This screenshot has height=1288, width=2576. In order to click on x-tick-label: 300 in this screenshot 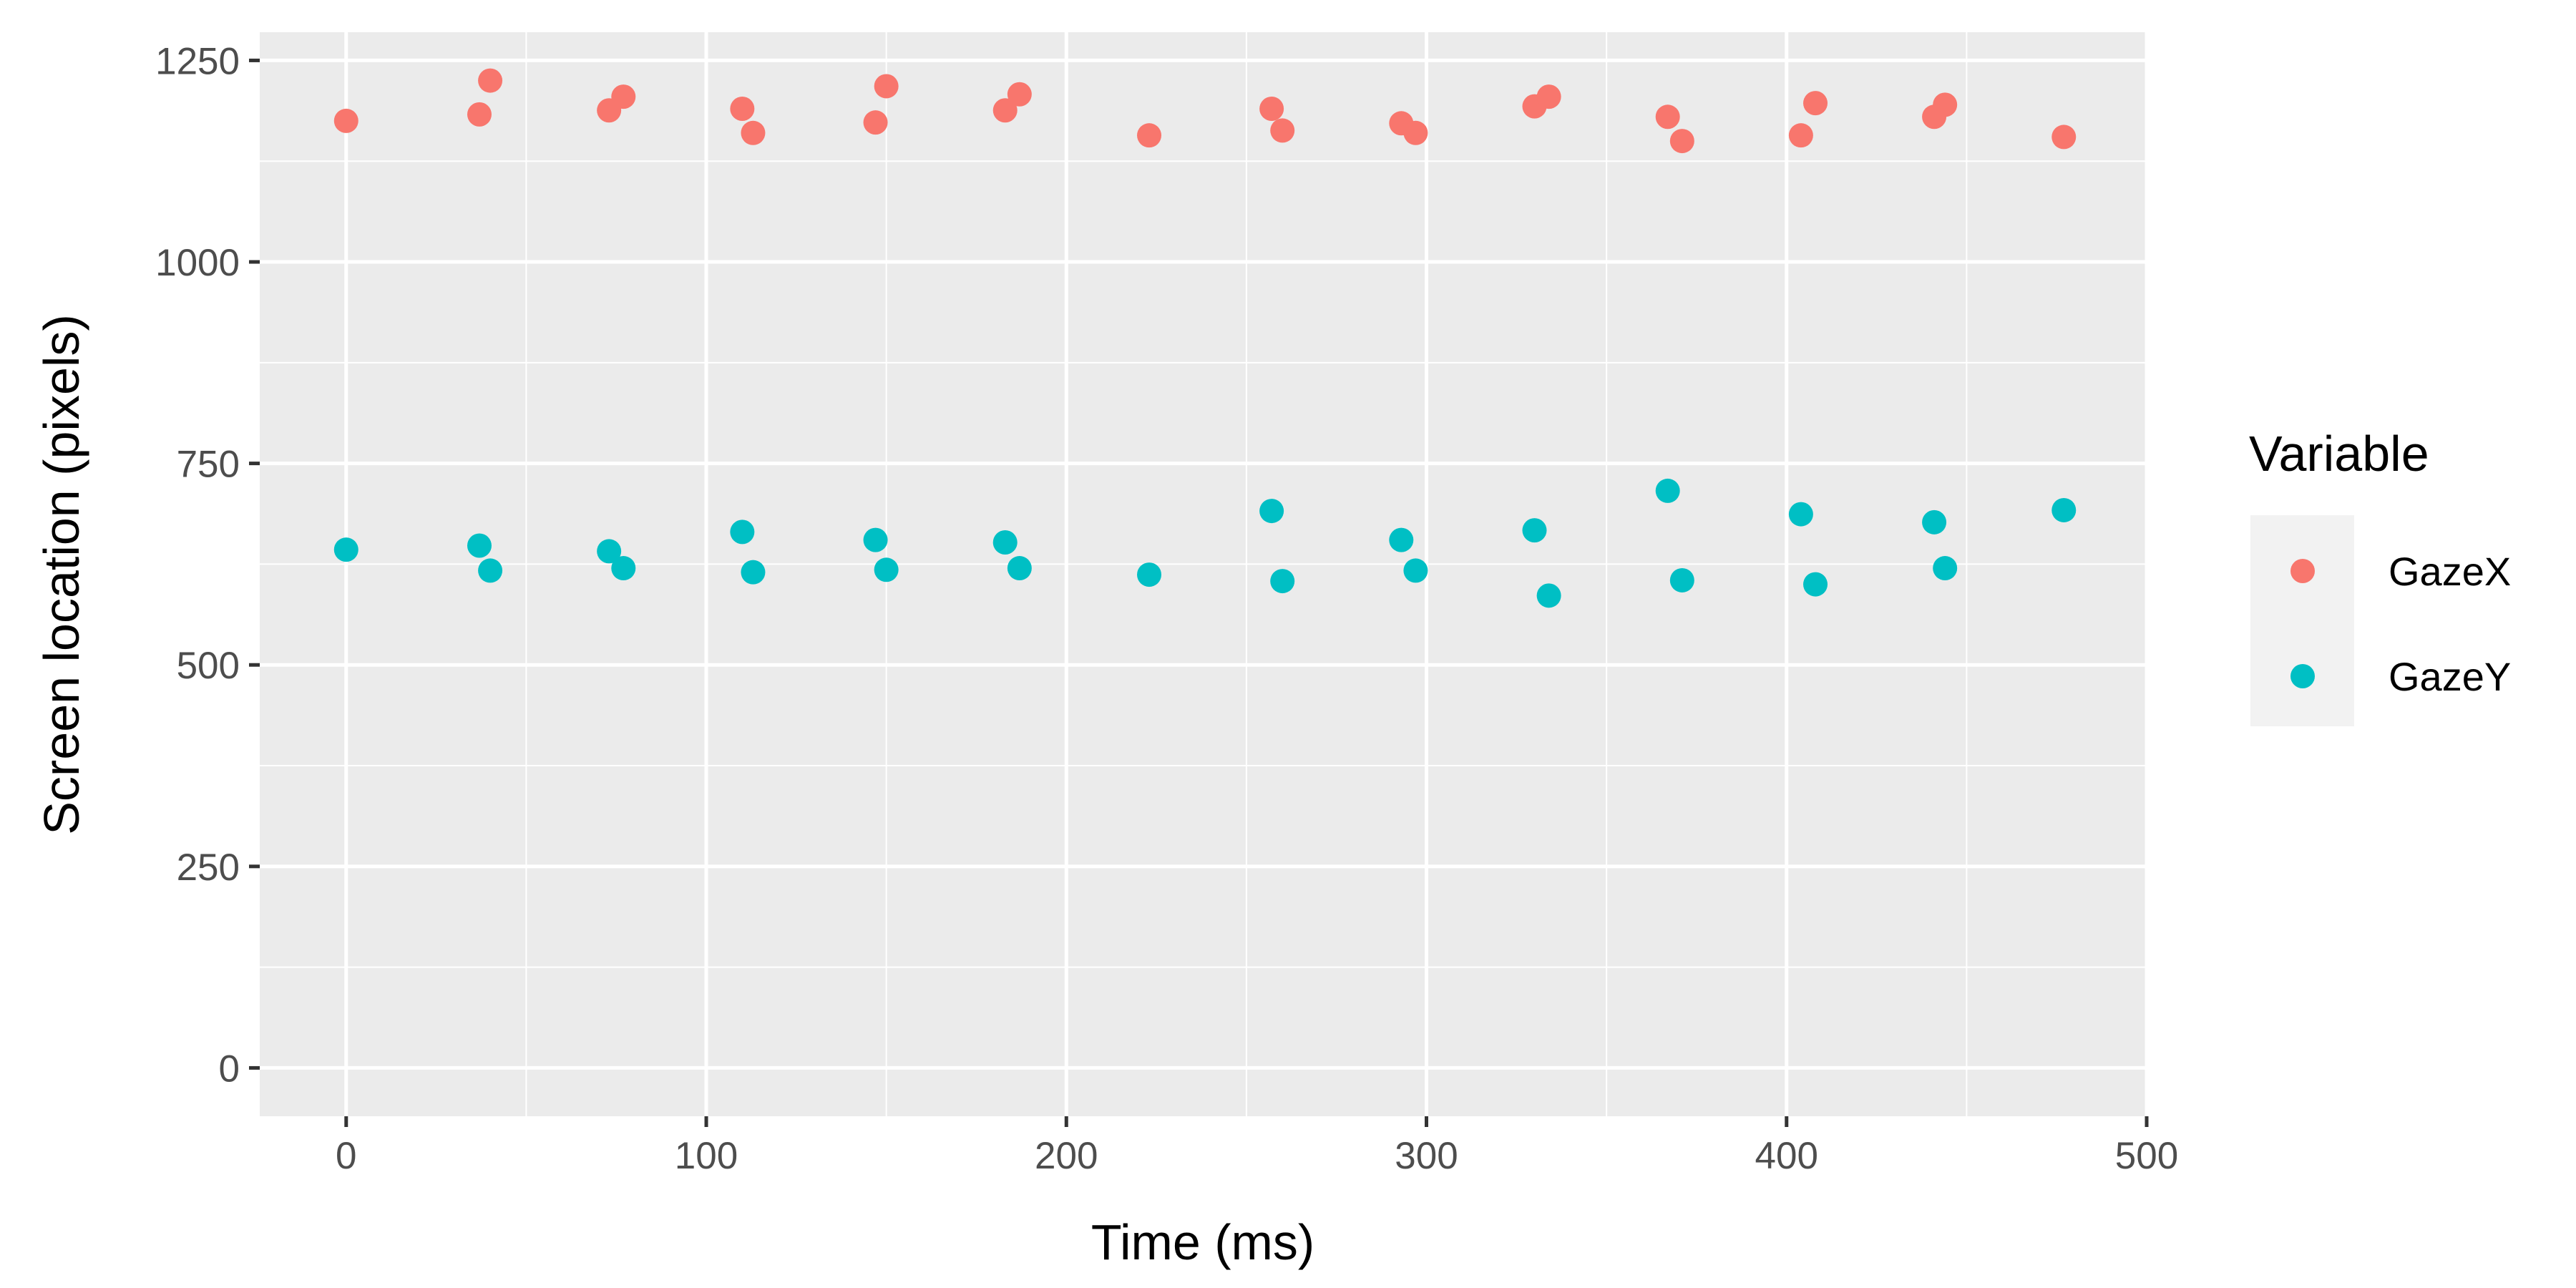, I will do `click(1426, 1156)`.